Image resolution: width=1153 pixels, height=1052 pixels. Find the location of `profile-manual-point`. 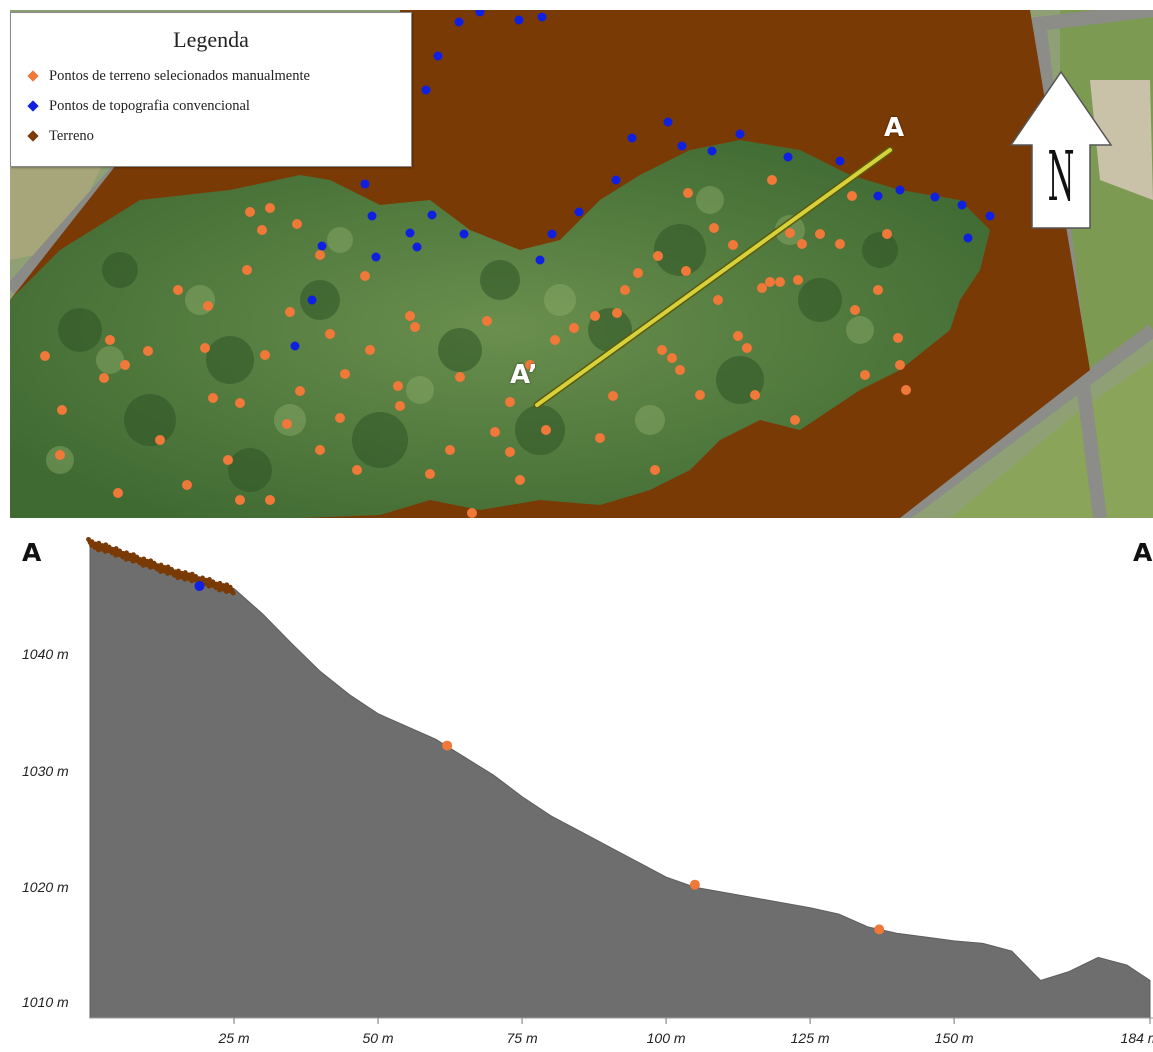

profile-manual-point is located at coordinates (694, 884).